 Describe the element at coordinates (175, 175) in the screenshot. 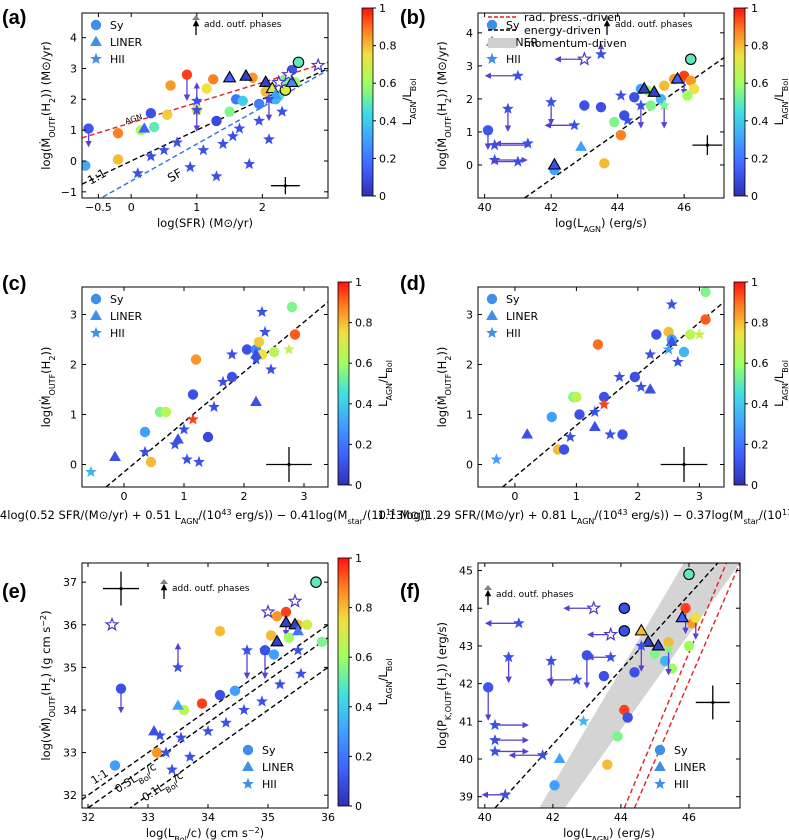

I see `line-annotation-2: SF` at that location.